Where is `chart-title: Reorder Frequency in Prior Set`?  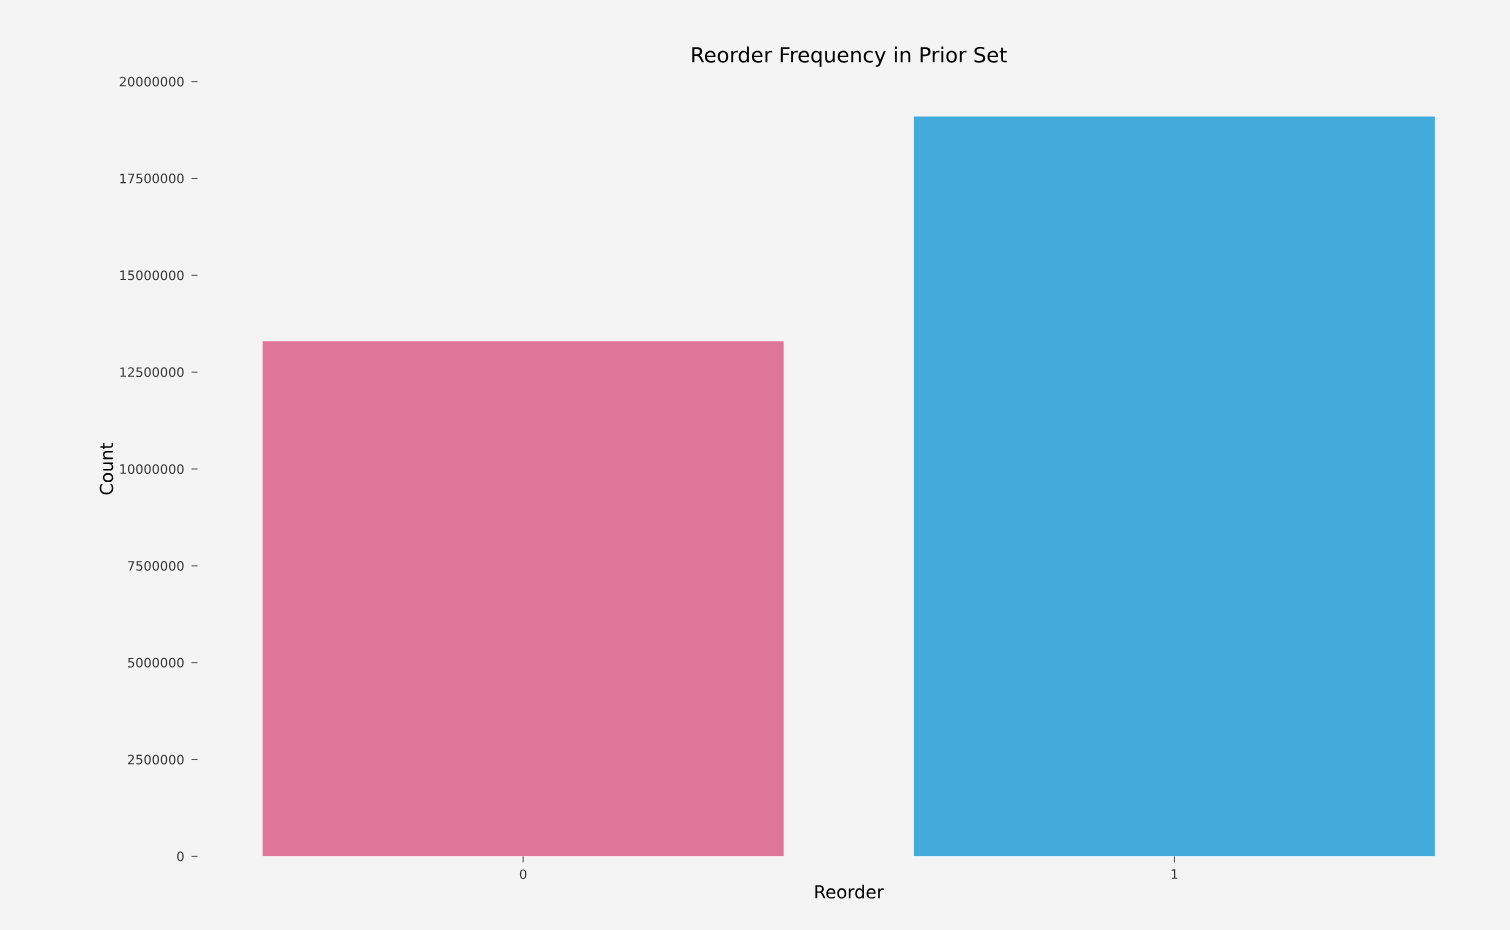
chart-title: Reorder Frequency in Prior Set is located at coordinates (849, 56).